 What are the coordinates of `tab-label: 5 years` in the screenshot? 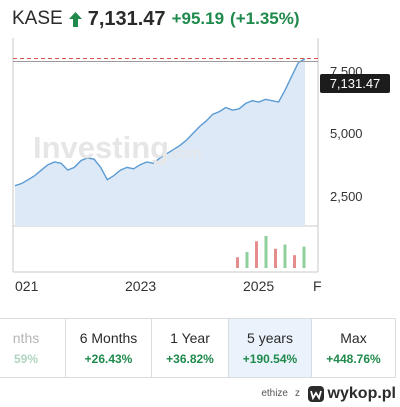 It's located at (270, 338).